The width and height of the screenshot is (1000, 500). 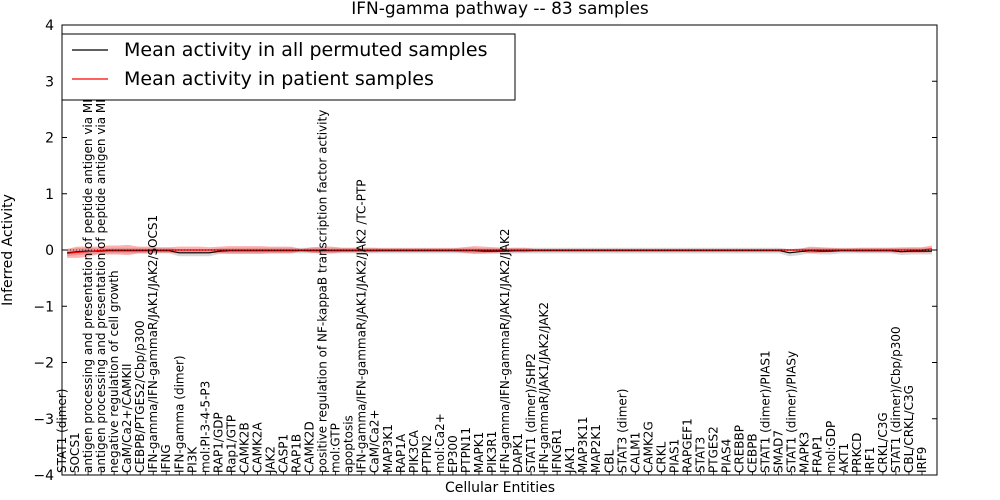 I want to click on category-label: PIK3R1, so click(x=492, y=452).